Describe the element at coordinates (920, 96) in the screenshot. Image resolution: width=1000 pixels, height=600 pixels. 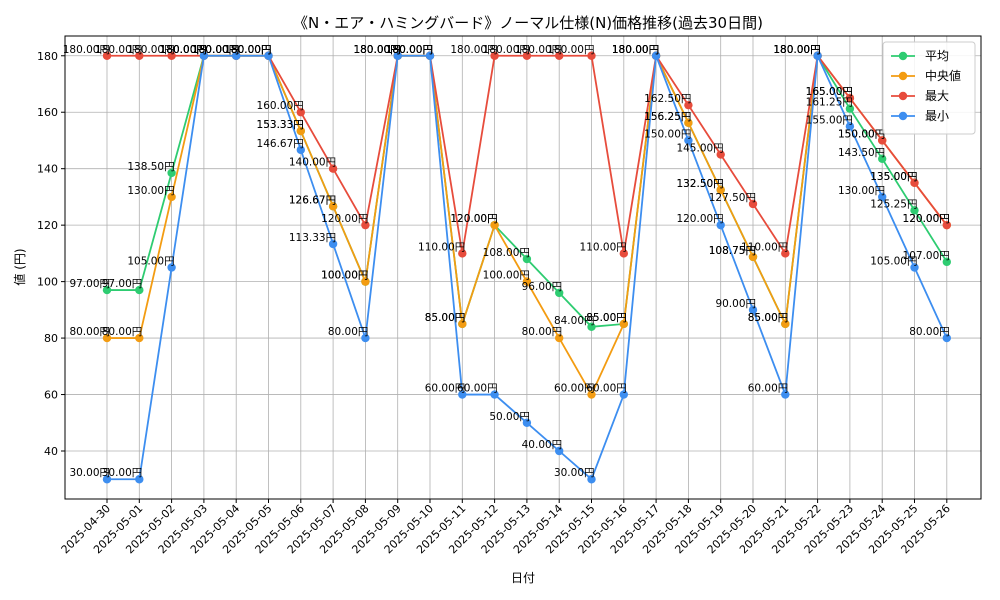
I see `legend-item: 最大` at that location.